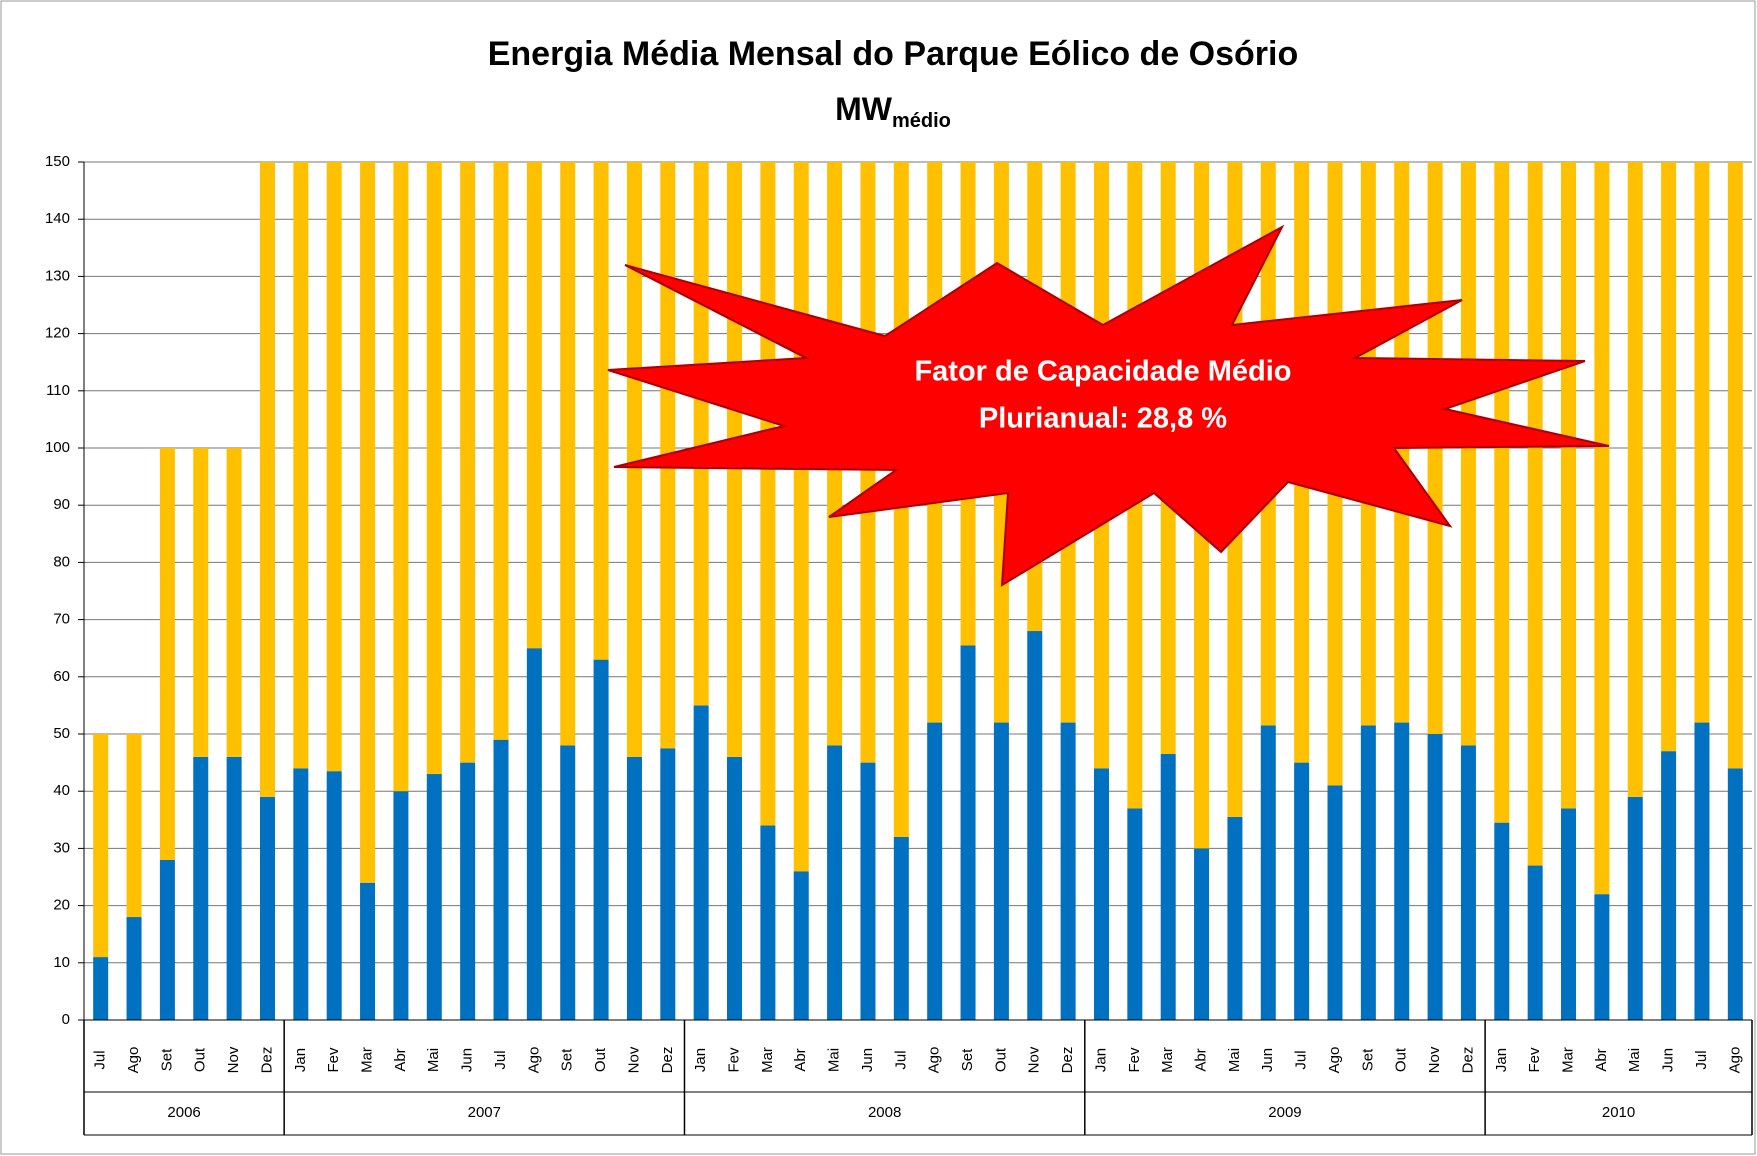 This screenshot has width=1757, height=1156. What do you see at coordinates (57, 447) in the screenshot?
I see `y-tick-label: 100` at bounding box center [57, 447].